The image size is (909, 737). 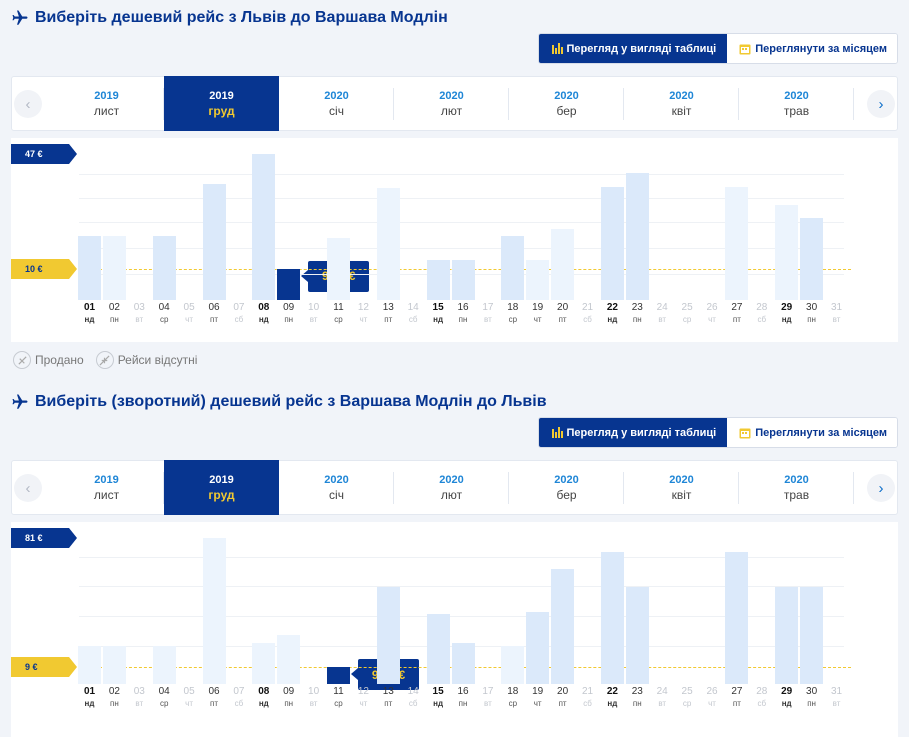 What do you see at coordinates (189, 313) in the screenshot?
I see `day-label: 05 чт` at bounding box center [189, 313].